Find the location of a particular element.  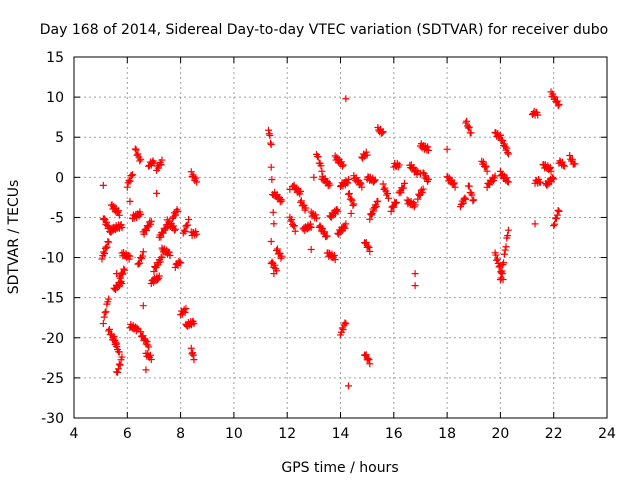

x-tick-label: 24 is located at coordinates (607, 434).